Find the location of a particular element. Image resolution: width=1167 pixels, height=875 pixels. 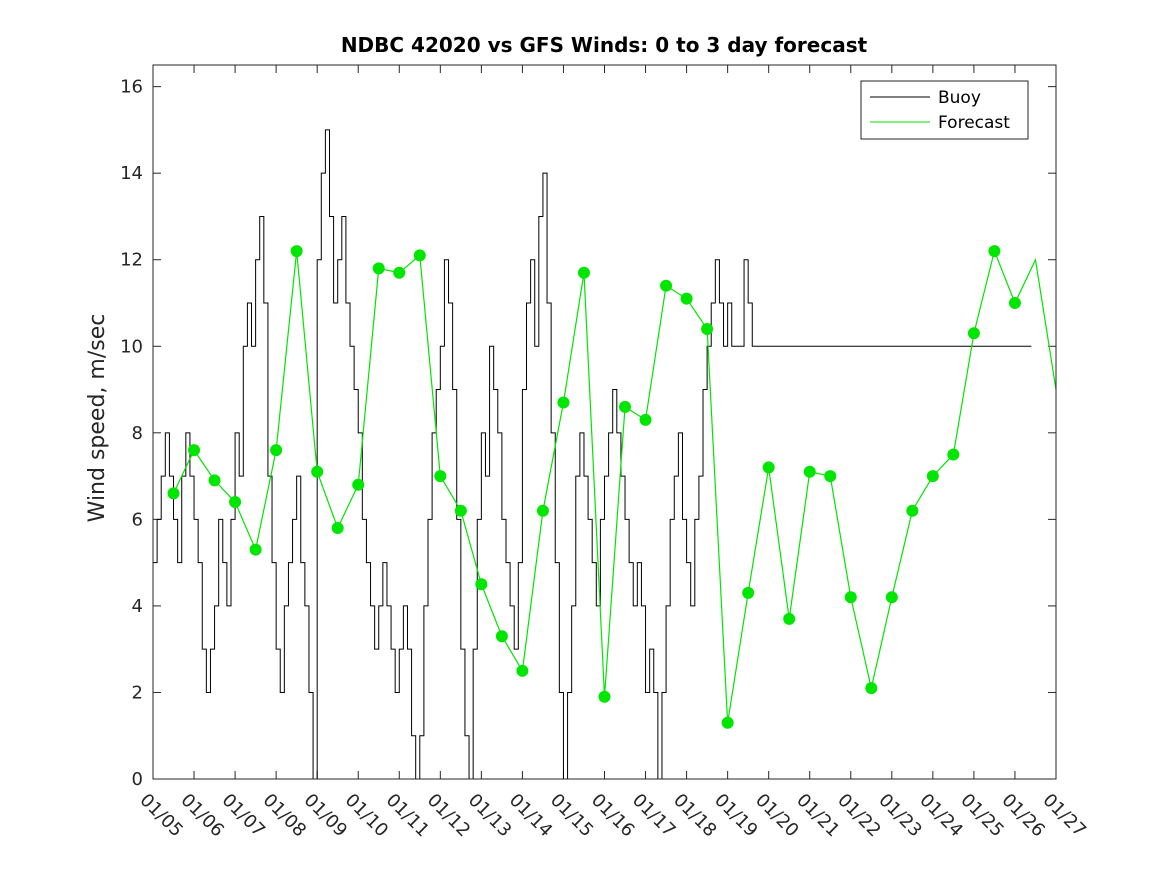

y-tick-label: 4 is located at coordinates (137, 606).